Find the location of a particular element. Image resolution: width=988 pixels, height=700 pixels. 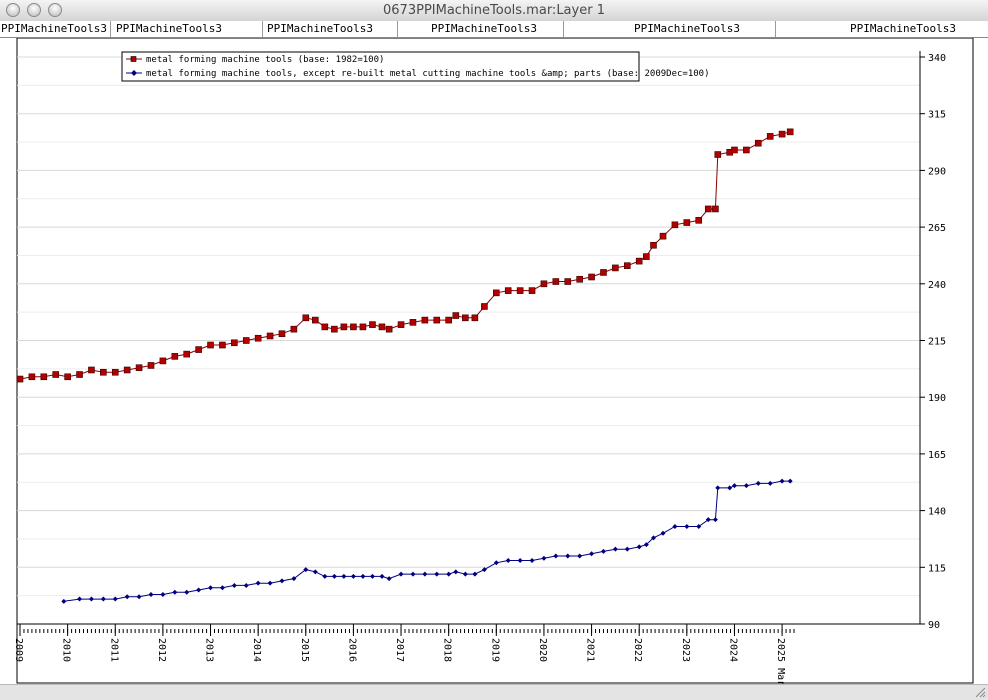

close-window-button is located at coordinates (13, 10).